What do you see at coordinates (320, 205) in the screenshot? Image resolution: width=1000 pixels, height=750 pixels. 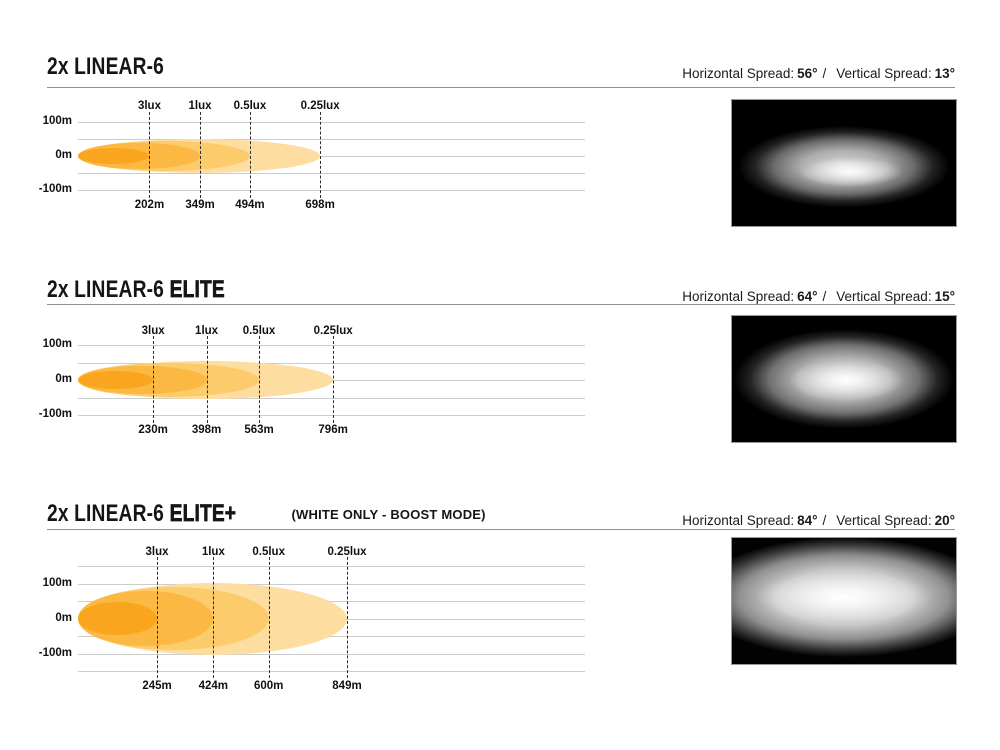 I see `distance-label: 698m` at bounding box center [320, 205].